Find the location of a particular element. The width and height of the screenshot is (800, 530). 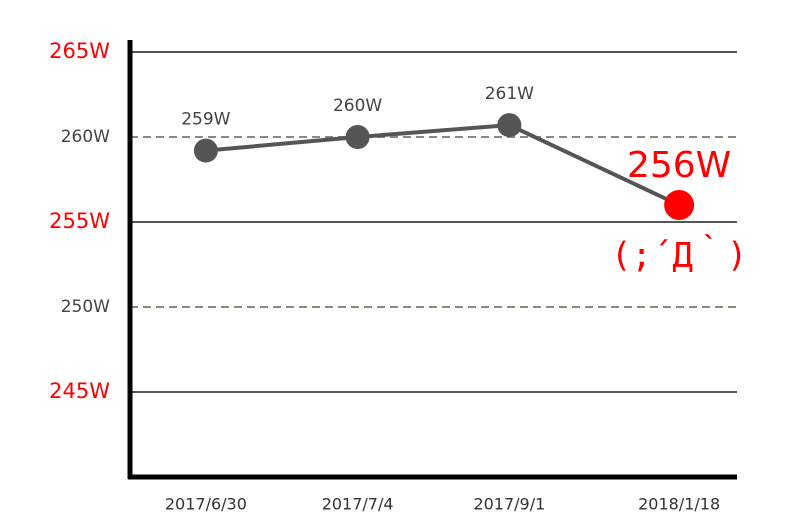

value-label: 259W is located at coordinates (205, 120).